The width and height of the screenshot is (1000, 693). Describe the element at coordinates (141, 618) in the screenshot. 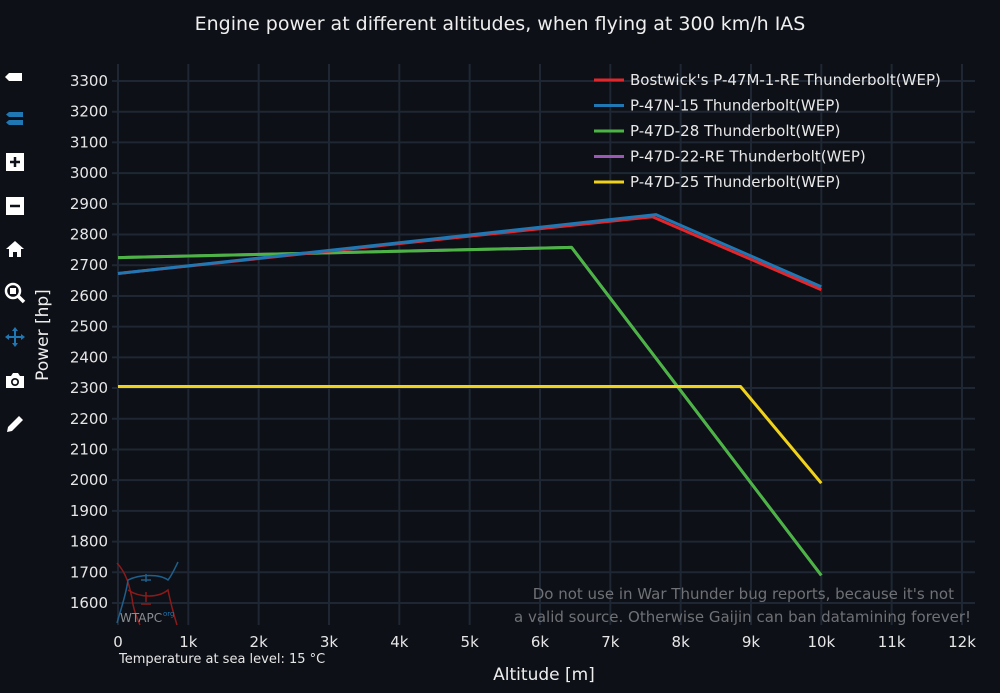

I see `logo-text: WTAPC` at that location.